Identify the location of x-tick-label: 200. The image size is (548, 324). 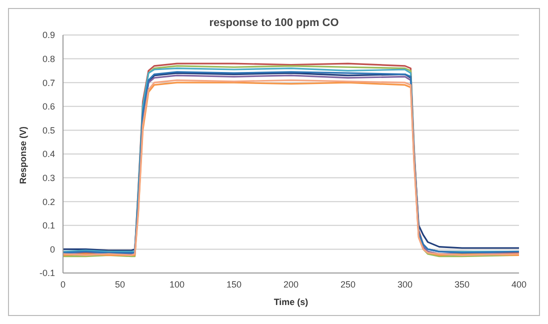
(291, 284).